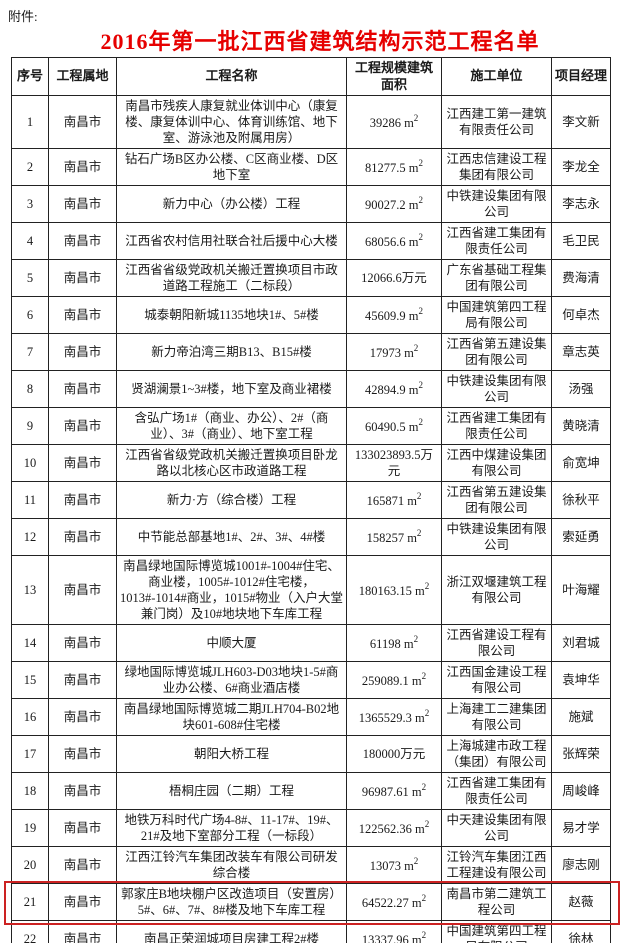 This screenshot has height=943, width=640. What do you see at coordinates (30, 315) in the screenshot?
I see `cell-no: 6` at bounding box center [30, 315].